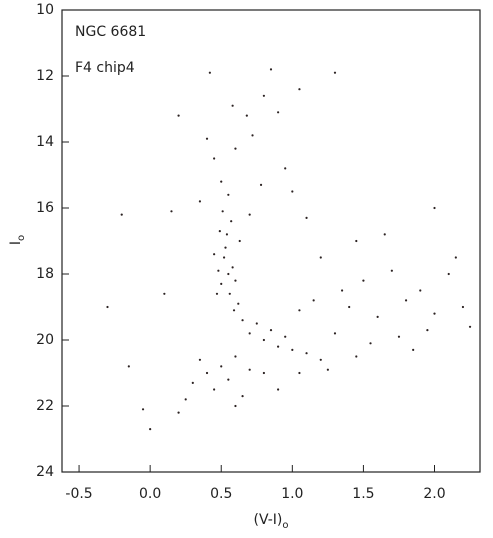 The image size is (493, 538). Describe the element at coordinates (45, 340) in the screenshot. I see `y-tick-label: 20` at that location.